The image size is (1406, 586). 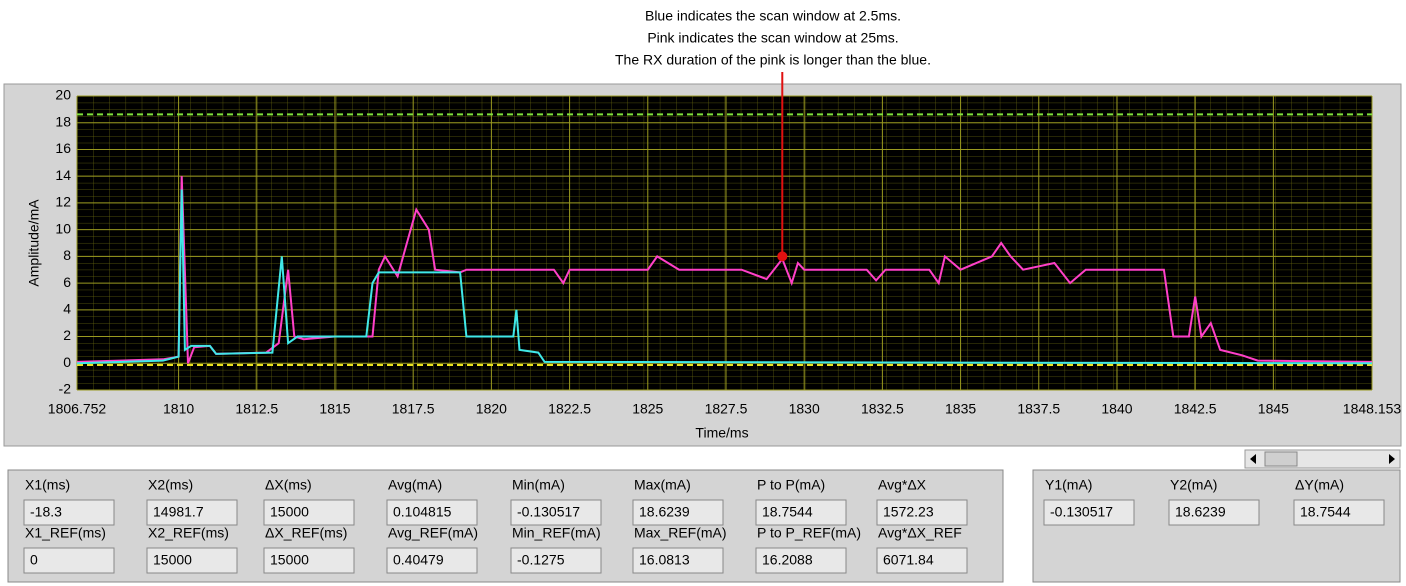 What do you see at coordinates (662, 485) in the screenshot?
I see `field-label: Max(mA)` at bounding box center [662, 485].